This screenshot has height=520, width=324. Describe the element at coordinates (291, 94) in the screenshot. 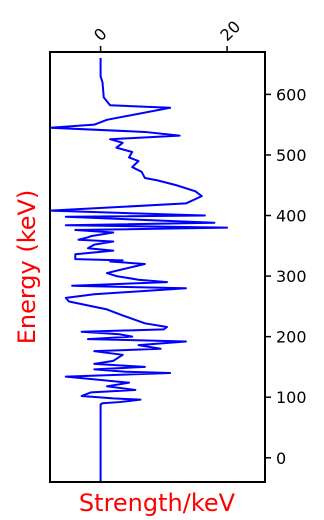

I see `y-tick-label: 600` at that location.